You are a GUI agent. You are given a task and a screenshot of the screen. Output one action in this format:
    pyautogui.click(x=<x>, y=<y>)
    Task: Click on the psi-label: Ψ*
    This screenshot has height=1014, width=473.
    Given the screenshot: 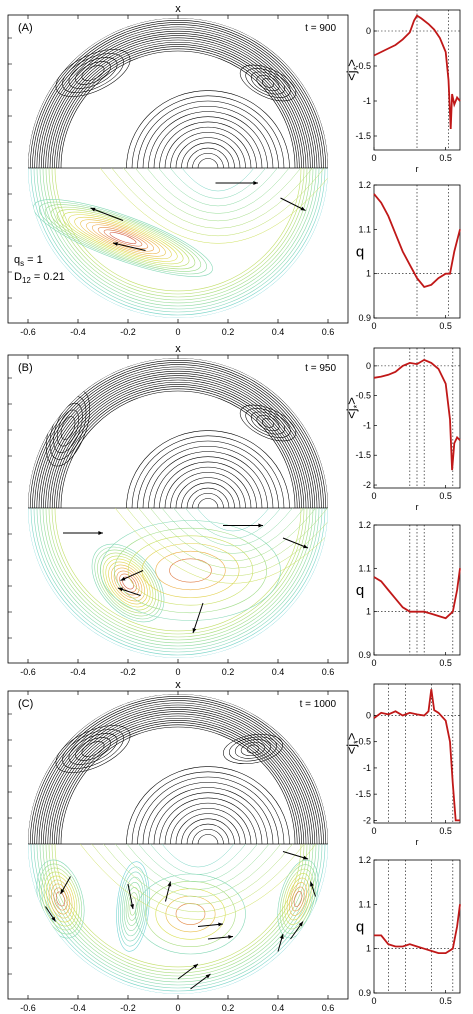 What is the action you would take?
    pyautogui.click(x=0, y=784)
    